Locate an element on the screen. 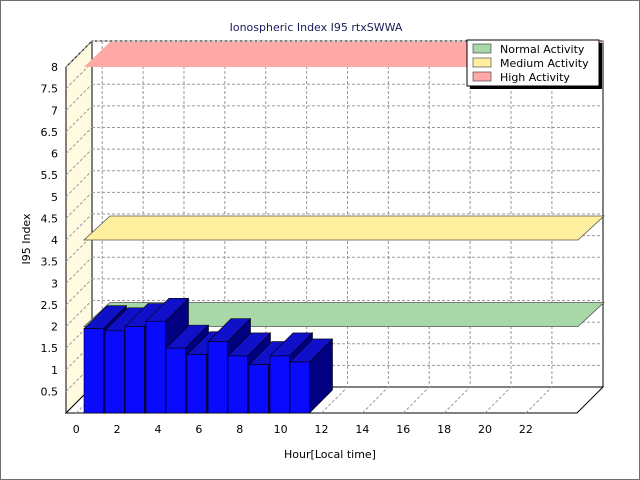 This screenshot has height=480, width=640. x-axis-title: Hour[Local time] is located at coordinates (330, 454).